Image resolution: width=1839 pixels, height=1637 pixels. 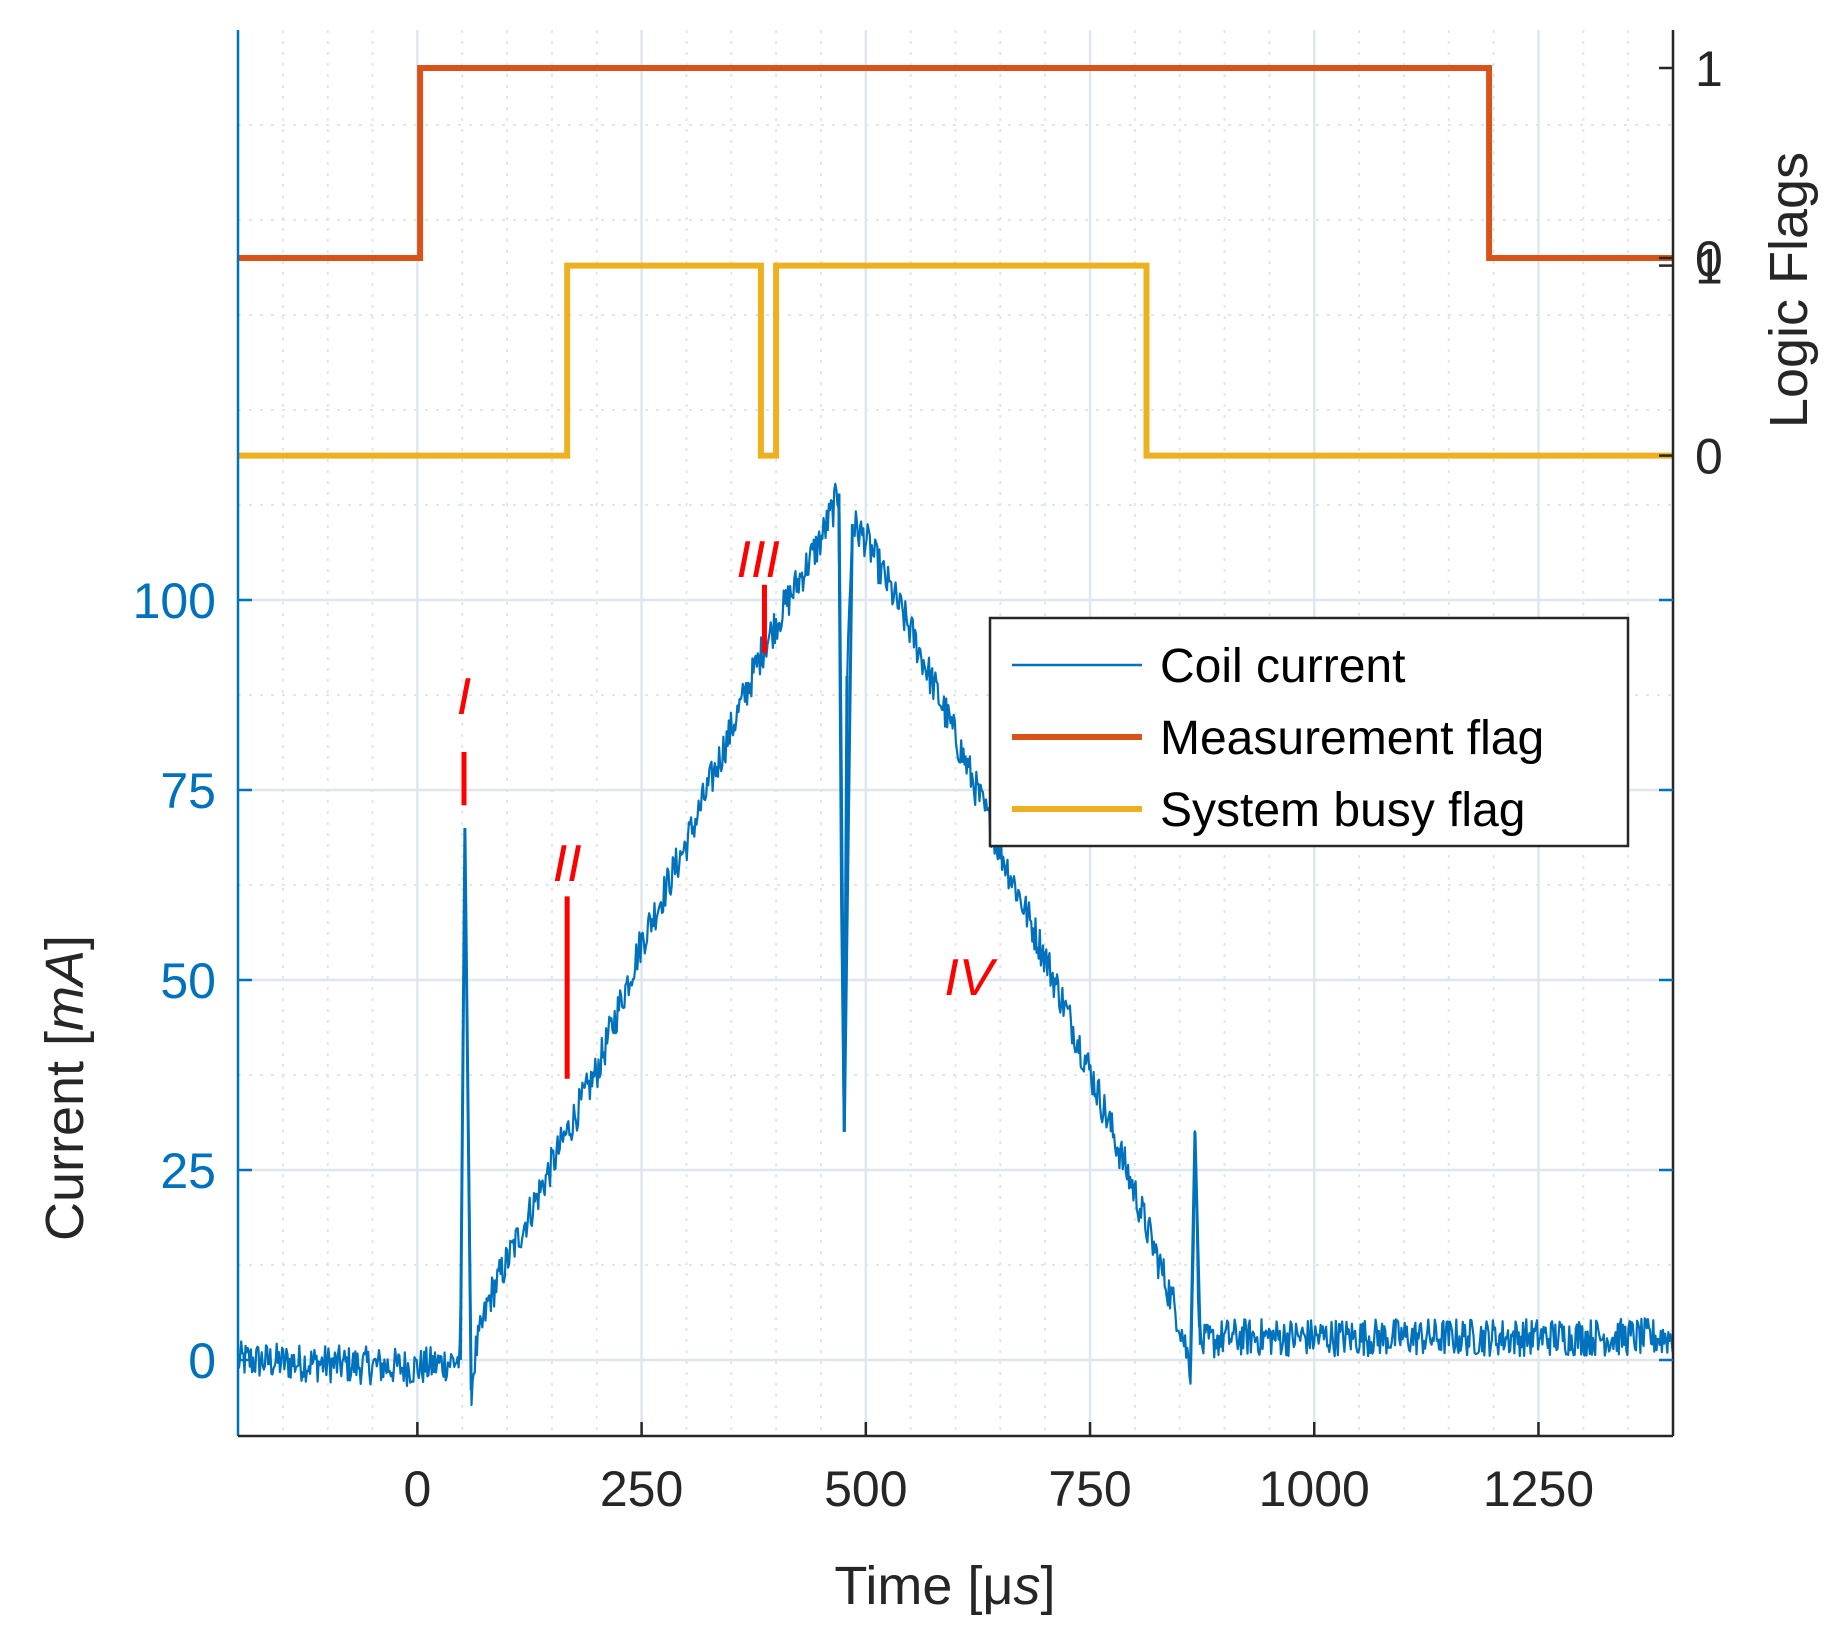 I want to click on x-tick-label: 500, so click(x=865, y=1489).